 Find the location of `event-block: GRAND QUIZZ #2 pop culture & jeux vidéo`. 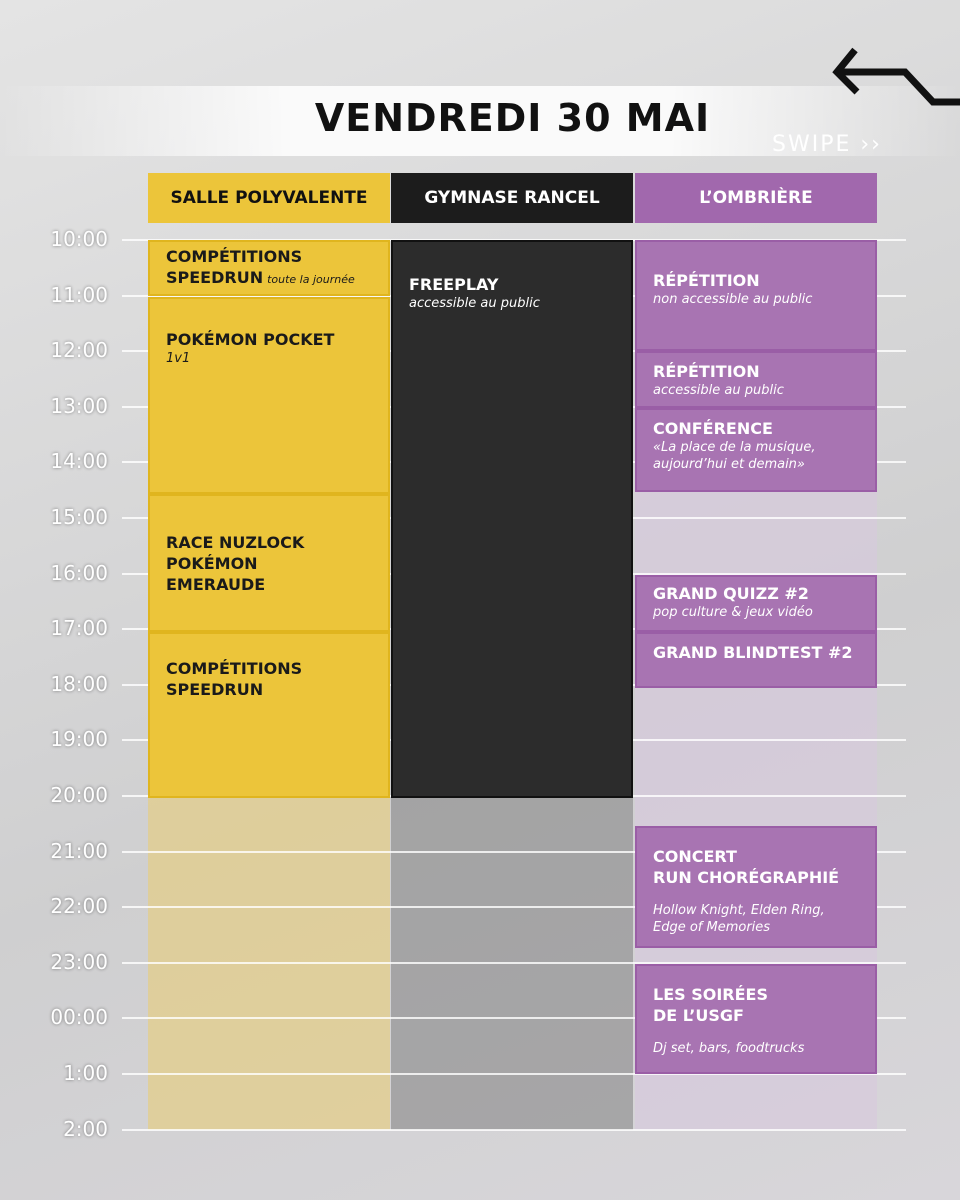

event-block: GRAND QUIZZ #2 pop culture & jeux vidéo is located at coordinates (756, 603).